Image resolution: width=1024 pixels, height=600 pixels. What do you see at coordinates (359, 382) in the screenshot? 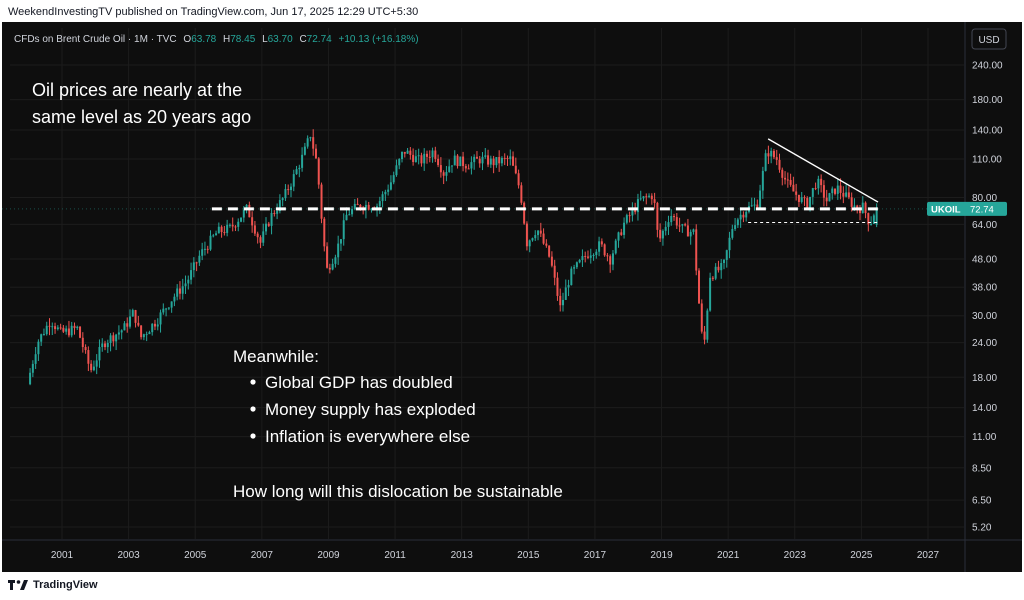
I see `bullet-gdp: Global GDP has doubled` at bounding box center [359, 382].